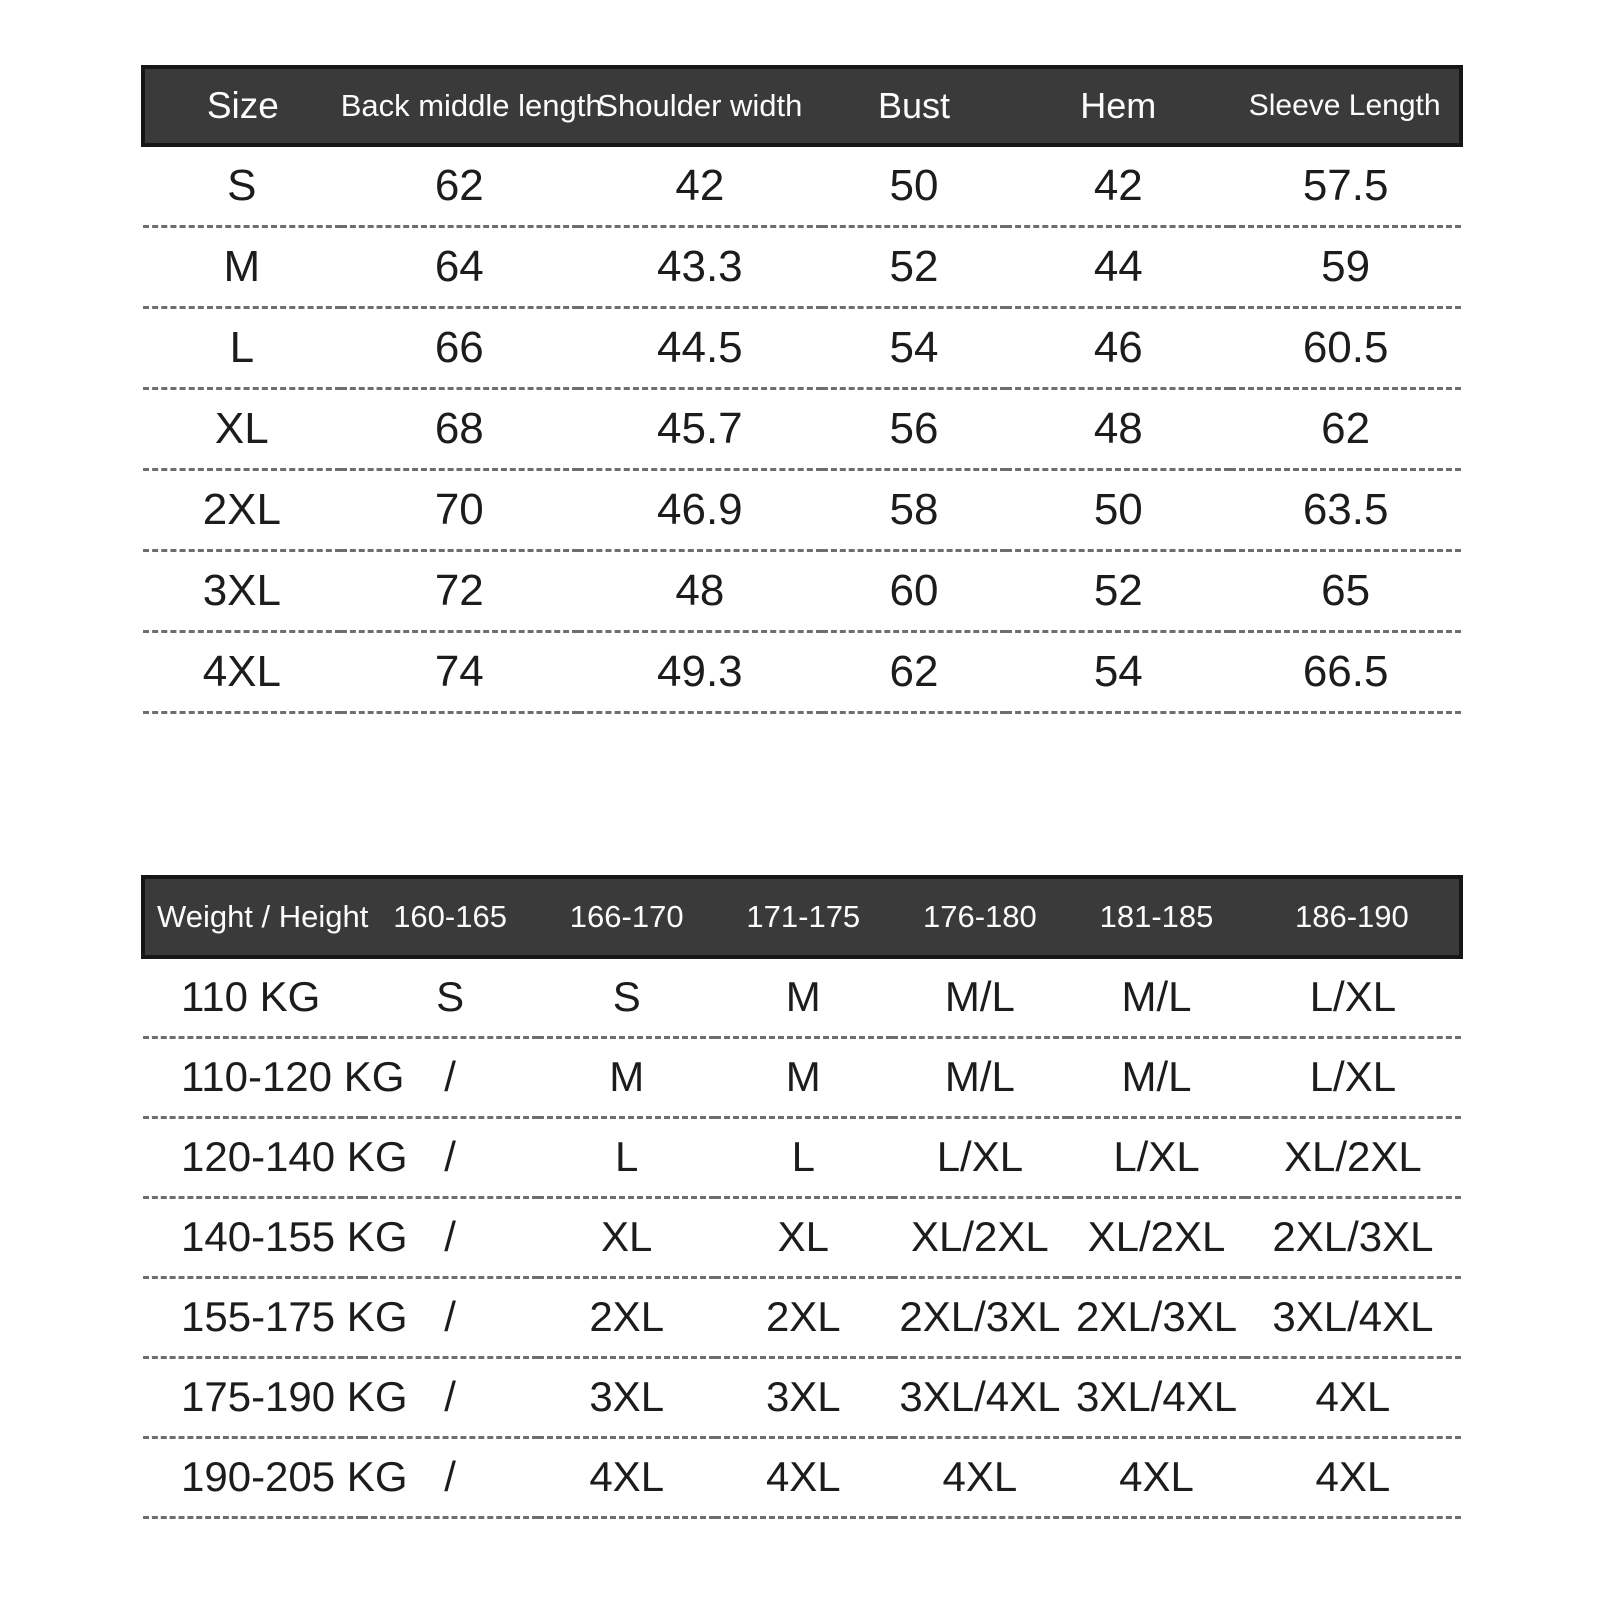 The image size is (1601, 1601). Describe the element at coordinates (1345, 267) in the screenshot. I see `table-cell: 59` at that location.